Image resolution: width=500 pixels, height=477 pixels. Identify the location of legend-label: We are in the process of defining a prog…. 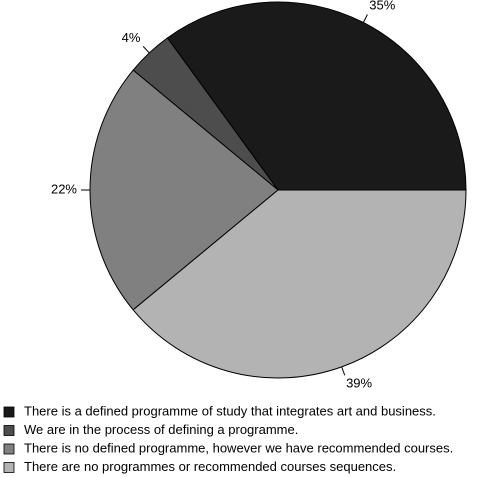
(161, 429).